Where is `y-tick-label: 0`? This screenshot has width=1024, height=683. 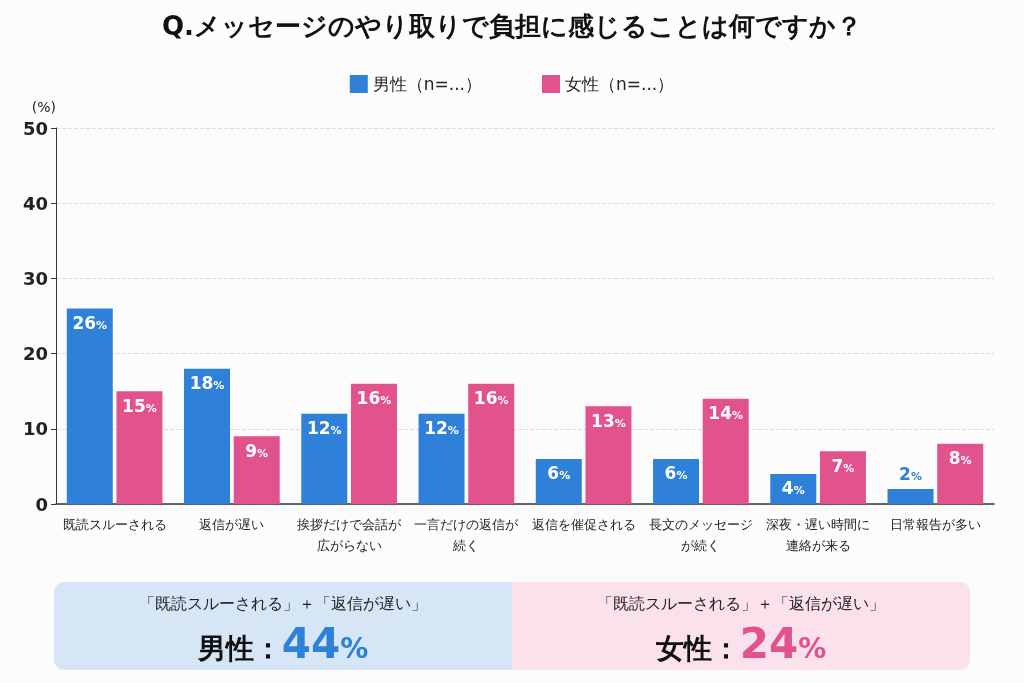 y-tick-label: 0 is located at coordinates (41, 504).